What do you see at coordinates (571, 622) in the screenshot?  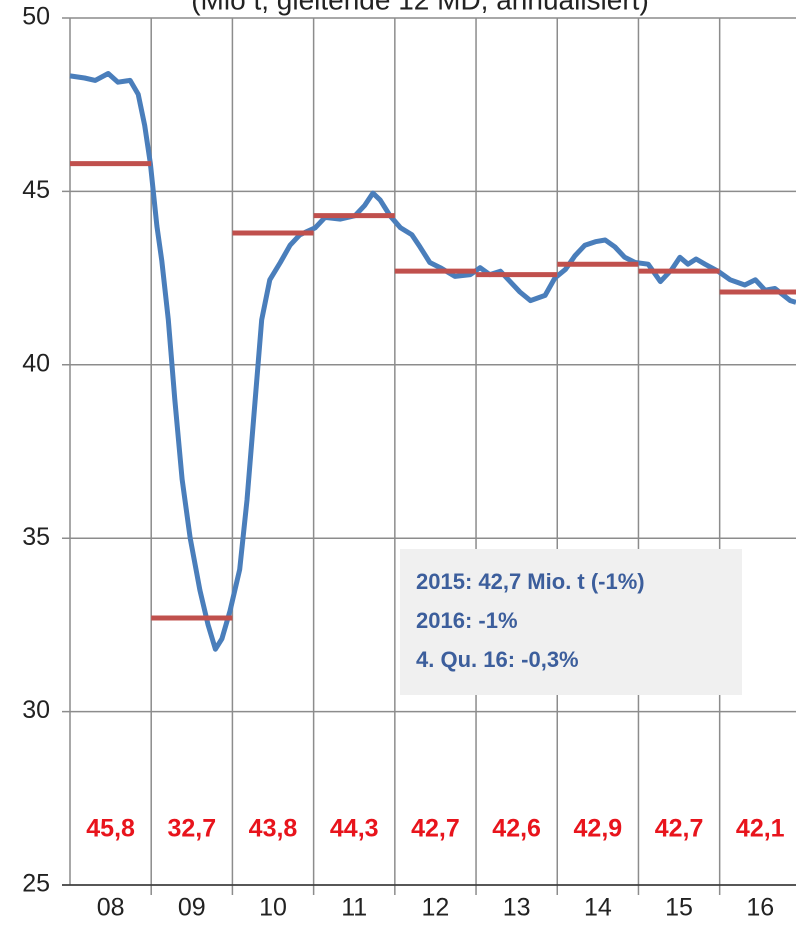 I see `annotation-box` at bounding box center [571, 622].